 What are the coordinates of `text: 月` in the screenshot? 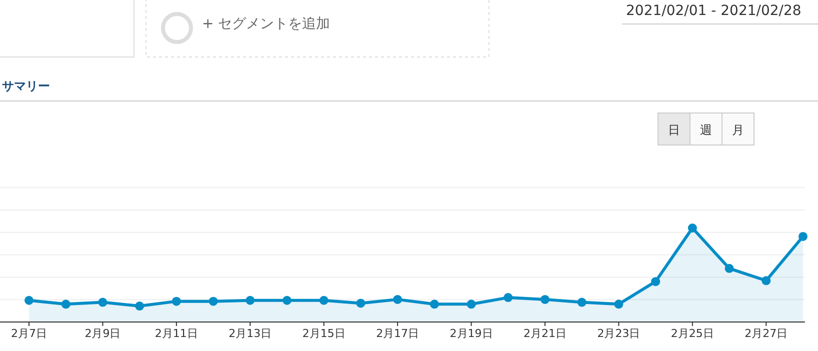 It's located at (738, 130).